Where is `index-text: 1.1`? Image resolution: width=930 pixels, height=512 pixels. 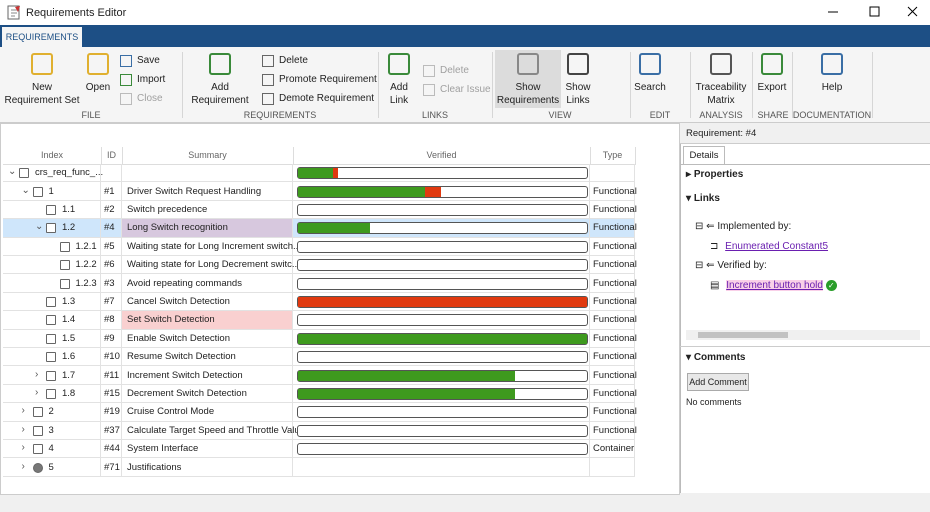
index-text: 1.1 is located at coordinates (69, 209).